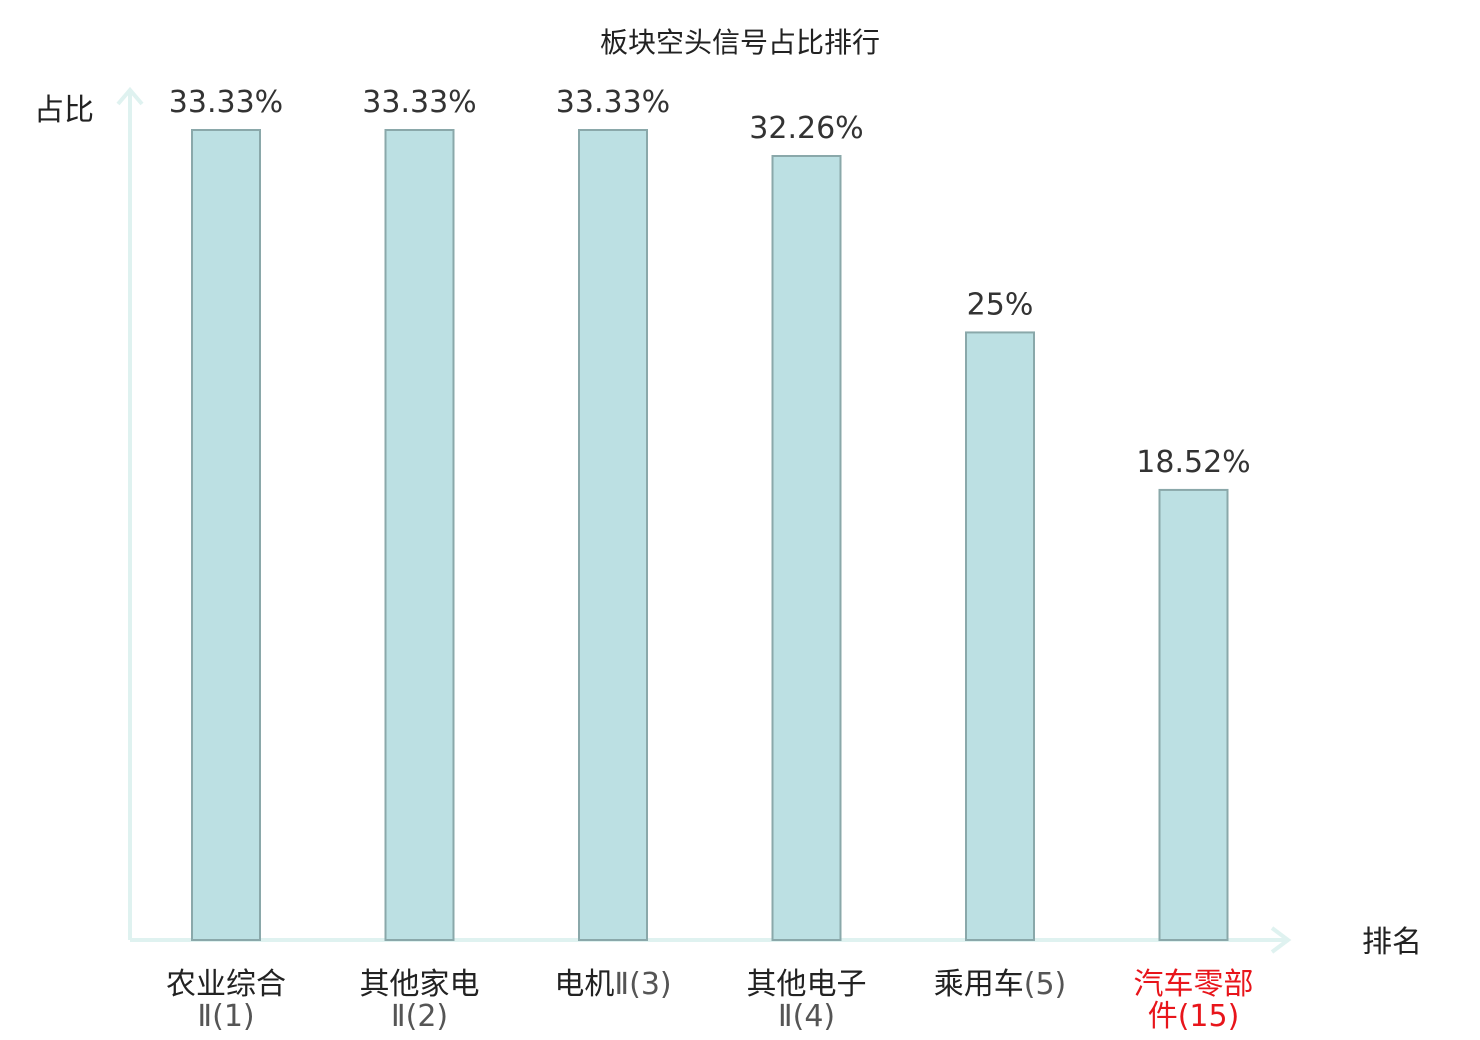  I want to click on category-label-2: 其他家电 Ⅱ(2), so click(420, 1000).